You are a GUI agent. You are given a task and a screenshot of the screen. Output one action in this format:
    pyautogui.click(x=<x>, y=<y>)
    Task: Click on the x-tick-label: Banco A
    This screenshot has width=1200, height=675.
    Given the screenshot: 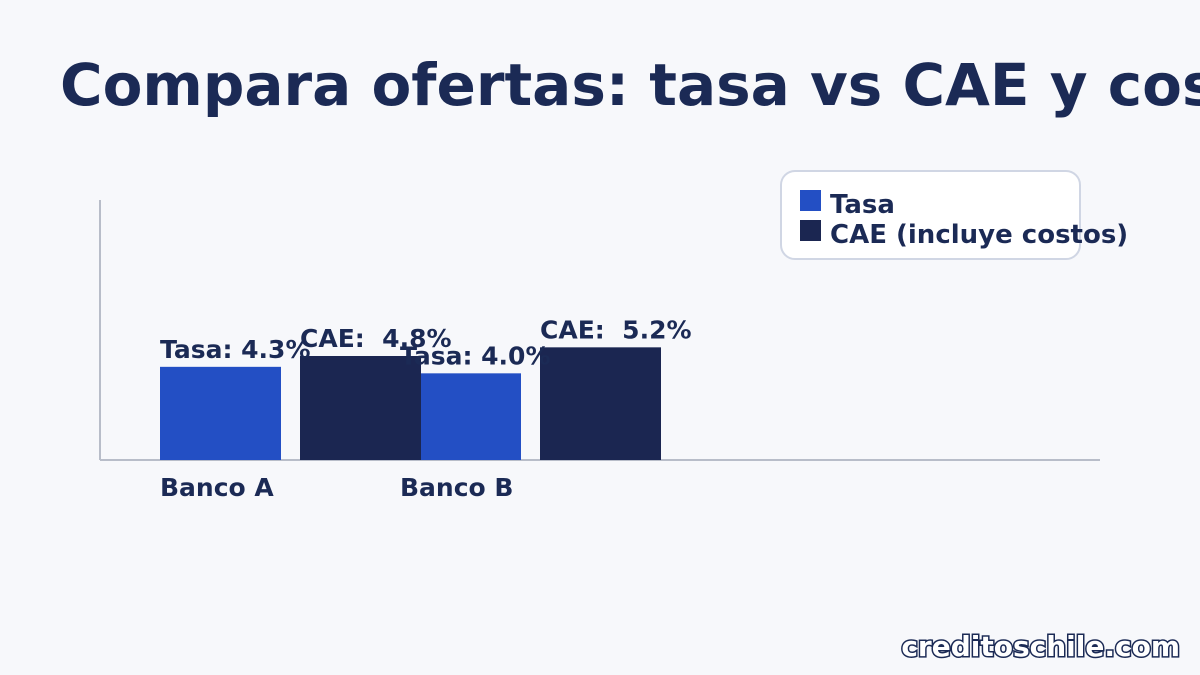 What is the action you would take?
    pyautogui.click(x=217, y=487)
    